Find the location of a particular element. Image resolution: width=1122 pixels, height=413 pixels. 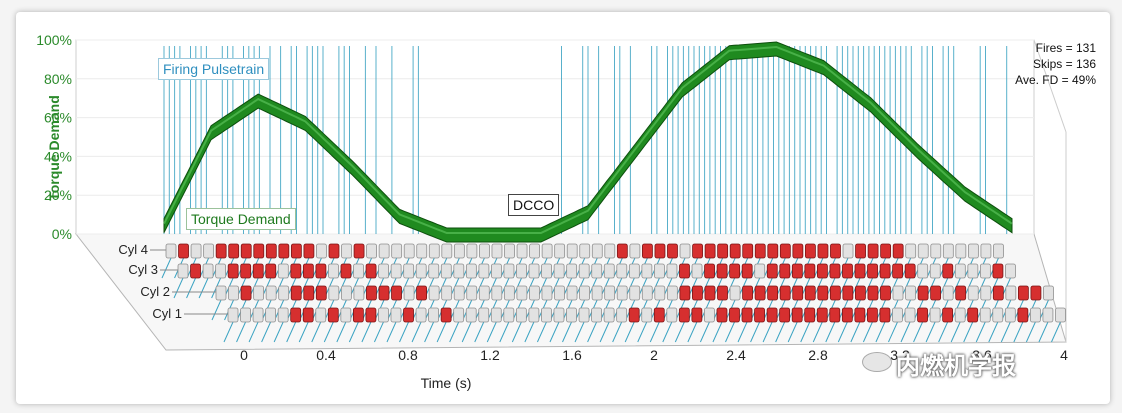

x-tick-label: 1.6 is located at coordinates (572, 355).